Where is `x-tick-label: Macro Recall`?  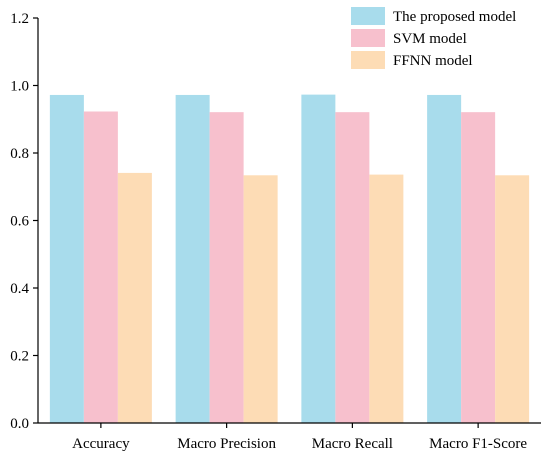 x-tick-label: Macro Recall is located at coordinates (352, 444).